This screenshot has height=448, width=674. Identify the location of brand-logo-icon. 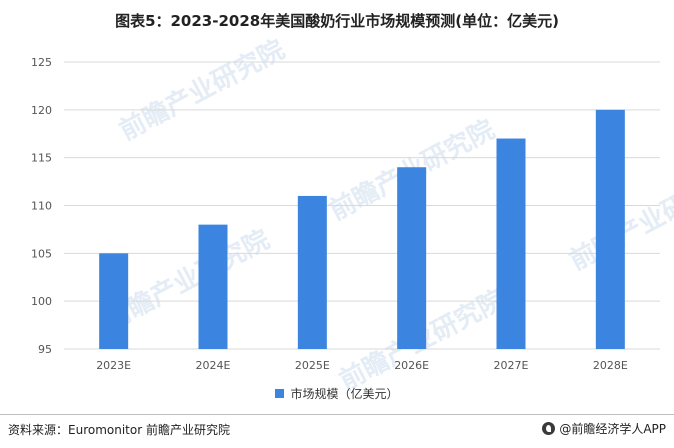
(549, 428).